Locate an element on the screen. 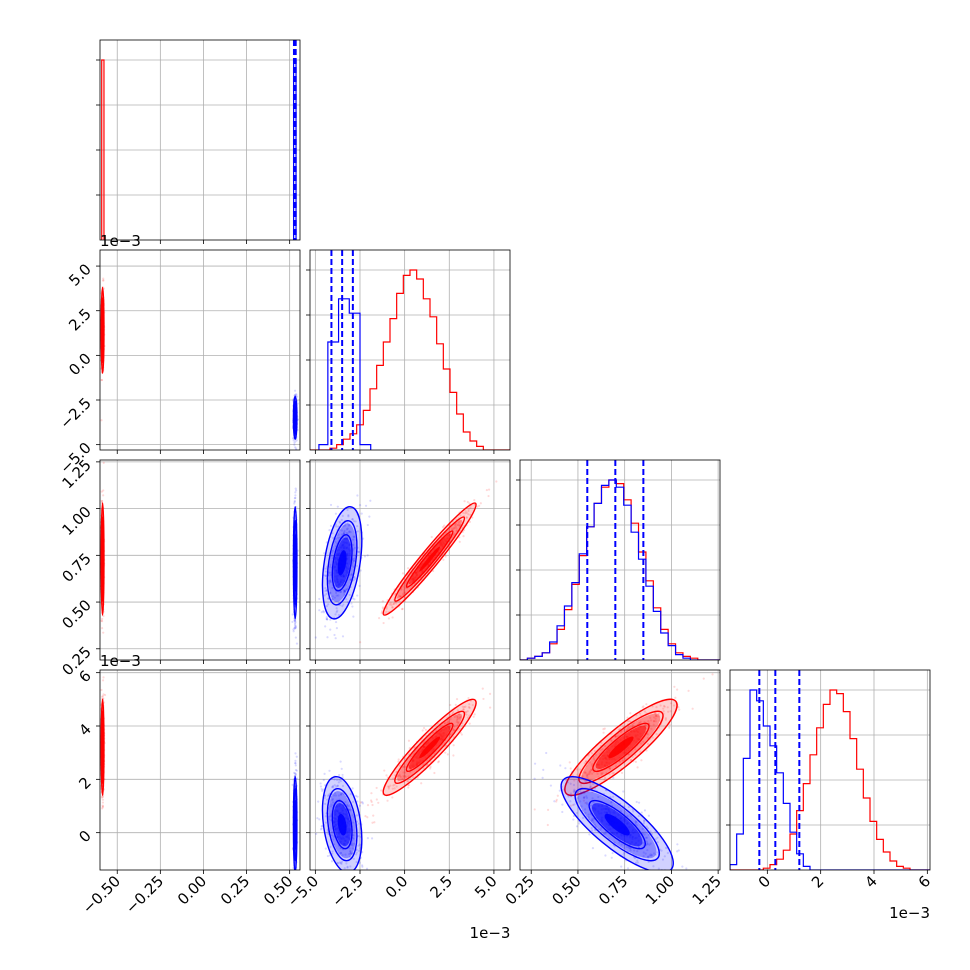  diagonal-histograms is located at coordinates (410, 350).